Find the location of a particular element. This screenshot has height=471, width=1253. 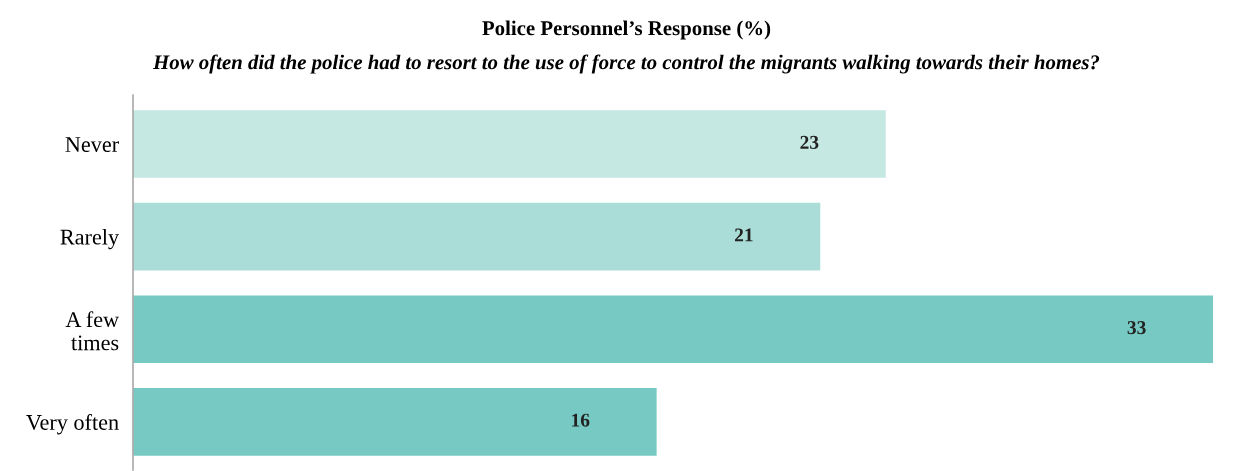

y-tick-label: Never is located at coordinates (92, 144).